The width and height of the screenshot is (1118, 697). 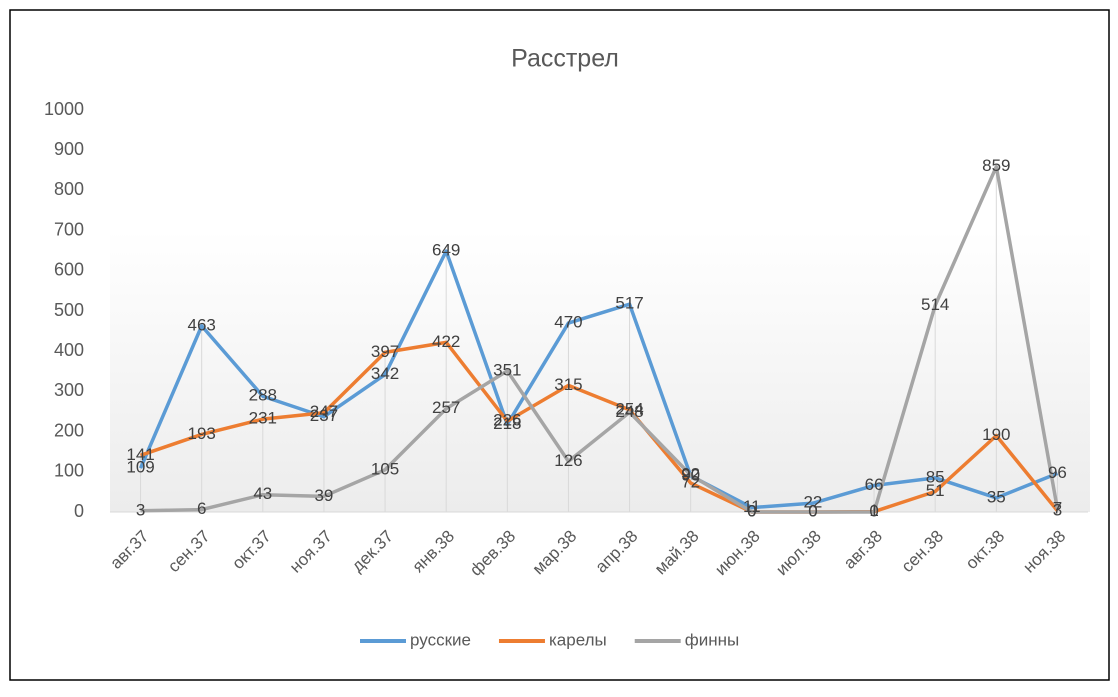 What do you see at coordinates (507, 420) in the screenshot?
I see `data-label: 226` at bounding box center [507, 420].